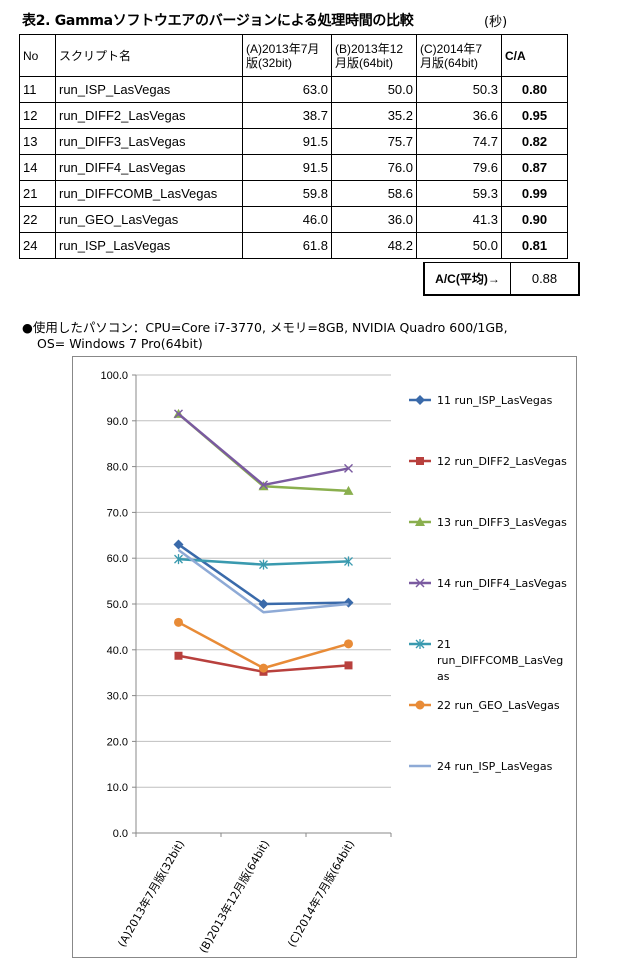 The image size is (631, 967). I want to click on table-row: 22 run_GEO_LasVegas 46.0 36.0 41.3 0.90, so click(293, 219).